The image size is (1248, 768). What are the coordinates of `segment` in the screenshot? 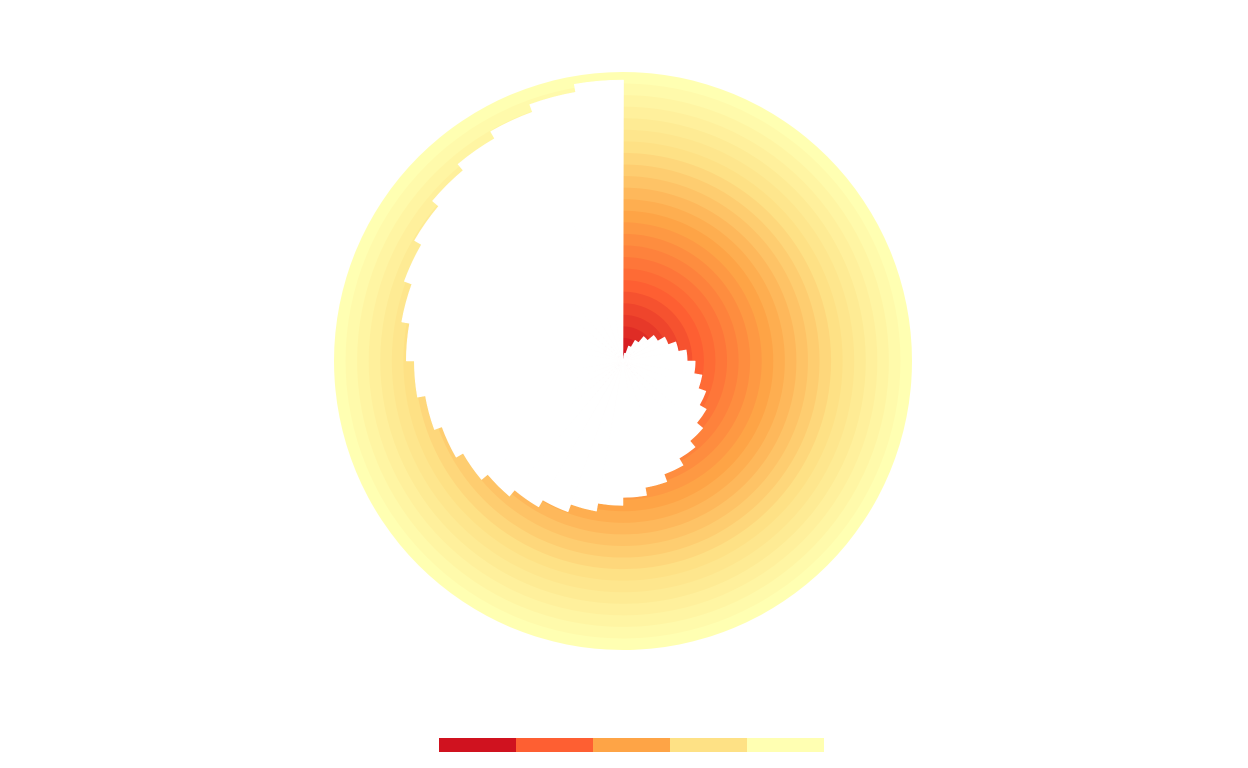 It's located at (598, 220).